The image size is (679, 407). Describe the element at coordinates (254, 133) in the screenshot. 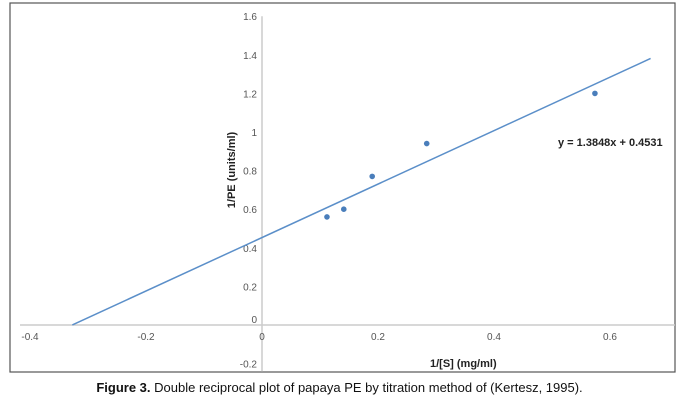

I see `y-tick-label: 1` at that location.